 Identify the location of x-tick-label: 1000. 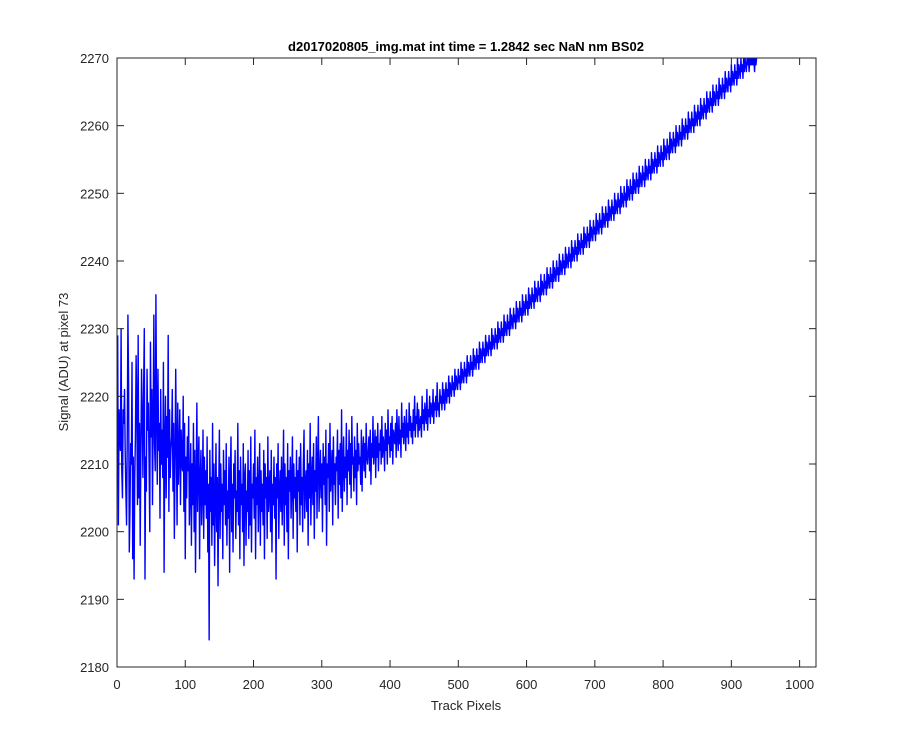
(799, 684).